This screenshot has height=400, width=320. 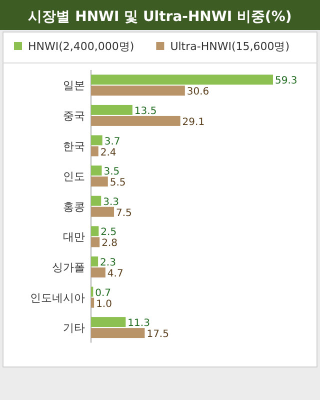 I want to click on y-tick-label: 일본, so click(x=74, y=85).